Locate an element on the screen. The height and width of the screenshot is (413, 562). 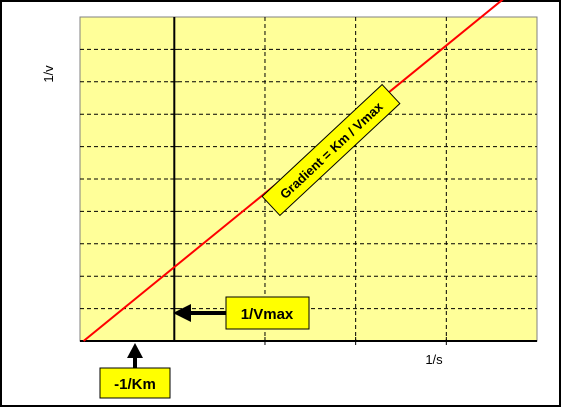
y-intercept-label-box is located at coordinates (267, 313).